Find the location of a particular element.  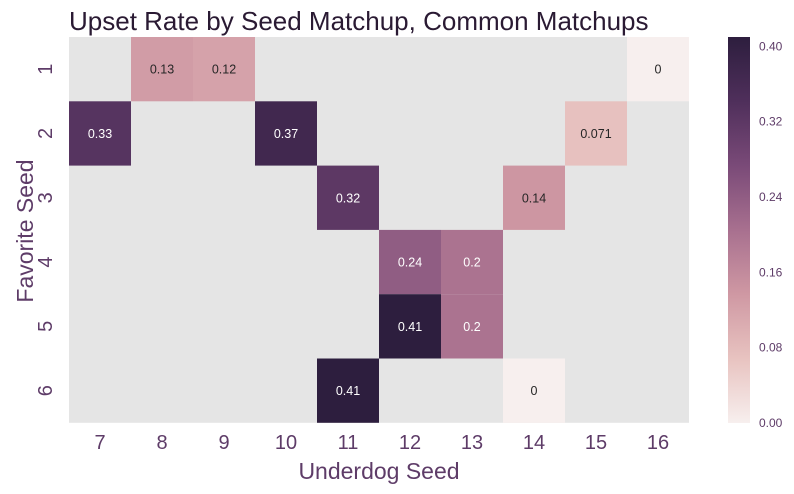

cell-value-label: 0.13 is located at coordinates (162, 70).